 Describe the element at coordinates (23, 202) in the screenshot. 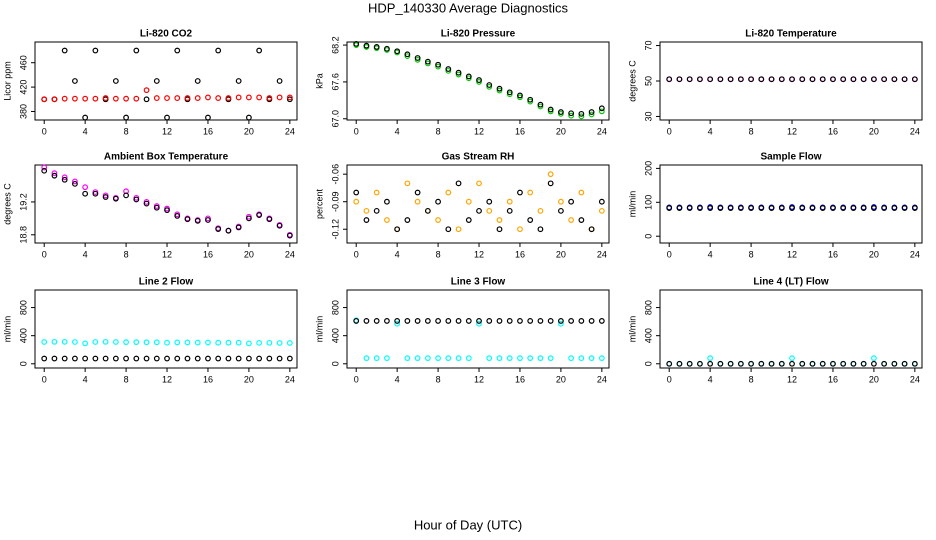

I see `y-tick-label: 19.2` at that location.